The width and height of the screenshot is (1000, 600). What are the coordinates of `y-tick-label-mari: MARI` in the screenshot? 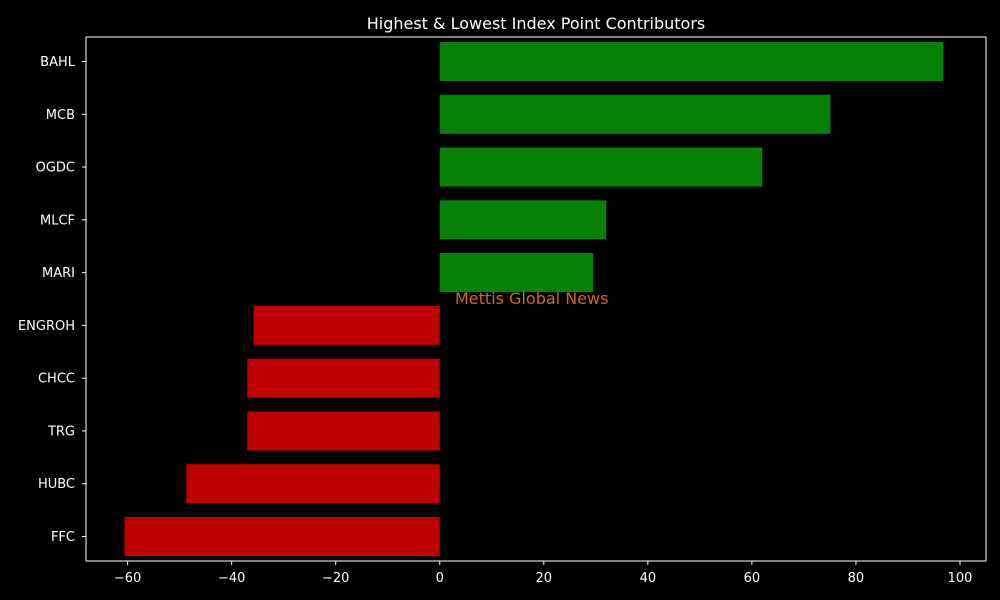 It's located at (58, 273).